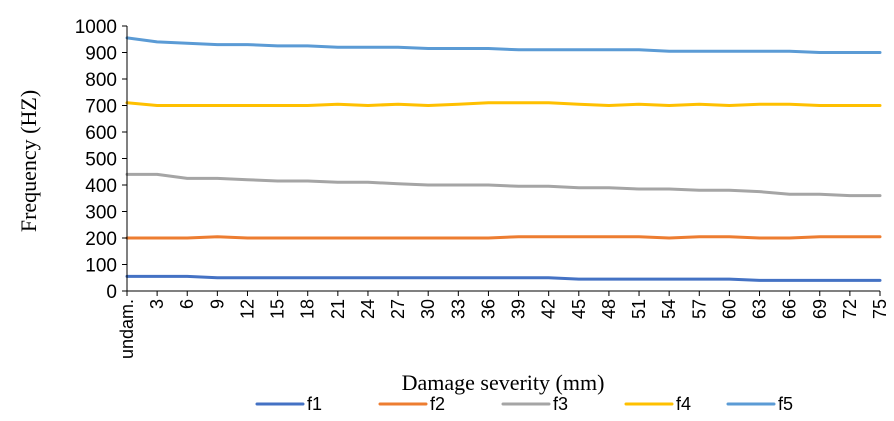 Image resolution: width=894 pixels, height=421 pixels. I want to click on legend-label-f4: f4, so click(683, 404).